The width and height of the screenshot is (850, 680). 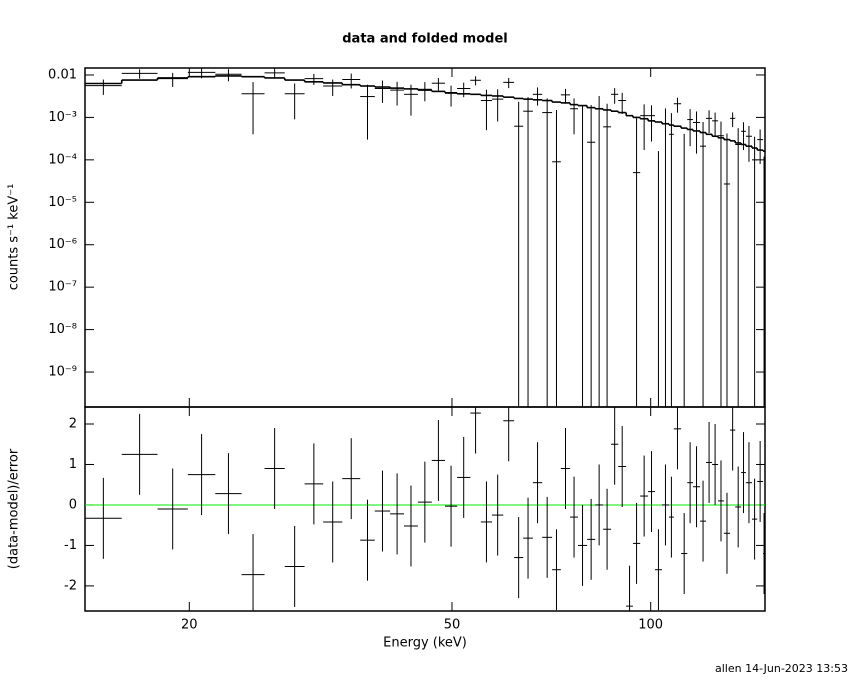 I want to click on y-tick-label: 1, so click(x=73, y=464).